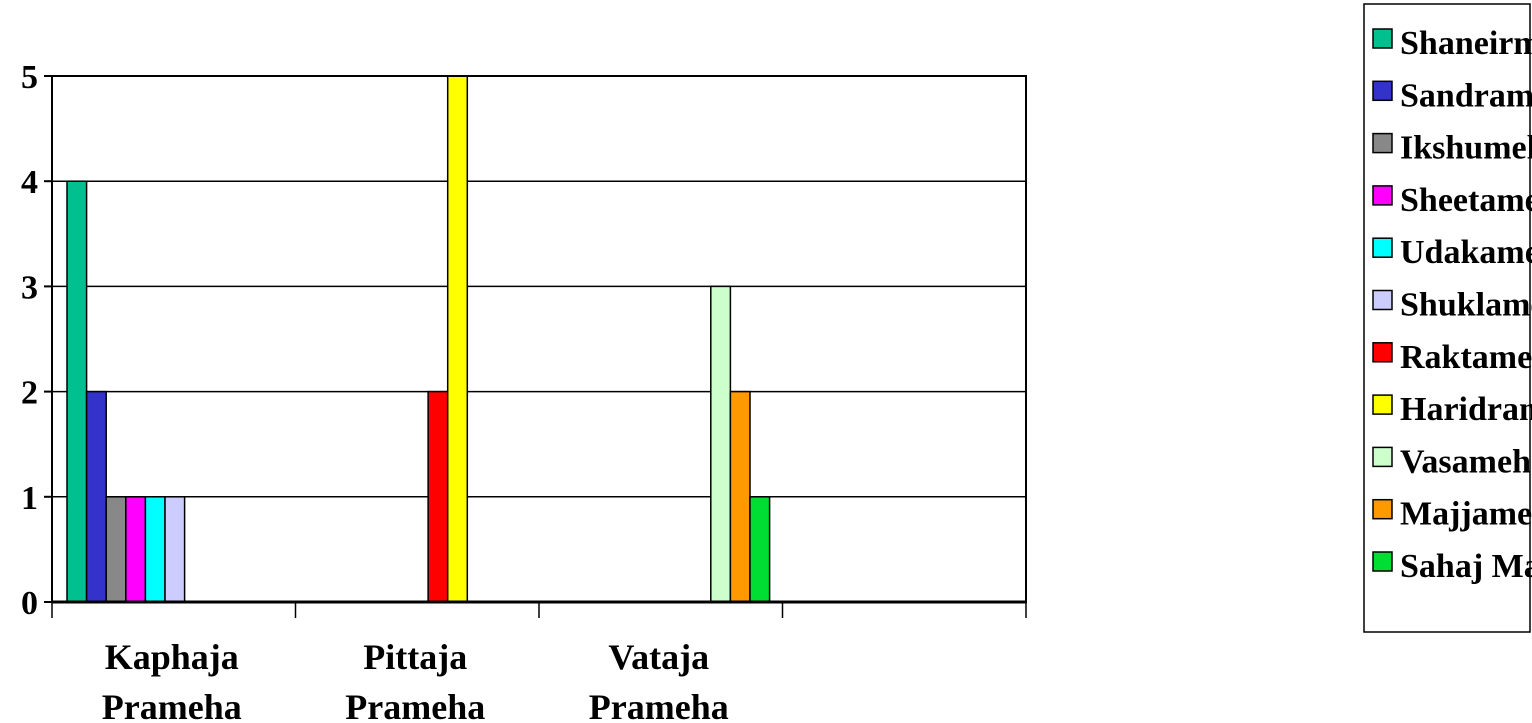  I want to click on legend-label: Ikshumeha, so click(1466, 148).